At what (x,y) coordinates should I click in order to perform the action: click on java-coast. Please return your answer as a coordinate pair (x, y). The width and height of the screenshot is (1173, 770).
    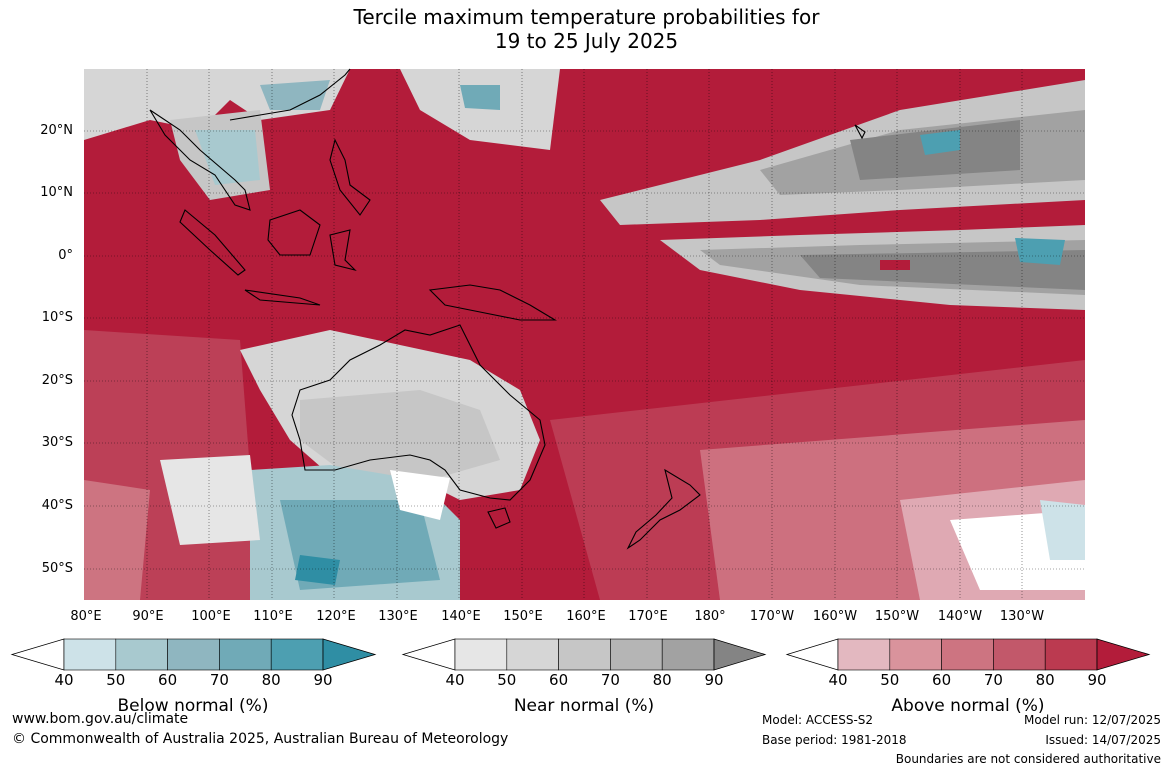
    Looking at the image, I should click on (282, 297).